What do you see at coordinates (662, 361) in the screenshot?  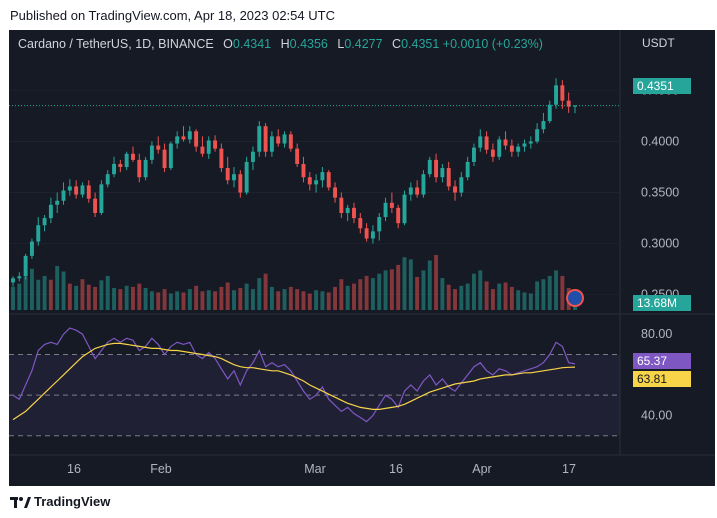 I see `rsi-value-tag: 65.37` at bounding box center [662, 361].